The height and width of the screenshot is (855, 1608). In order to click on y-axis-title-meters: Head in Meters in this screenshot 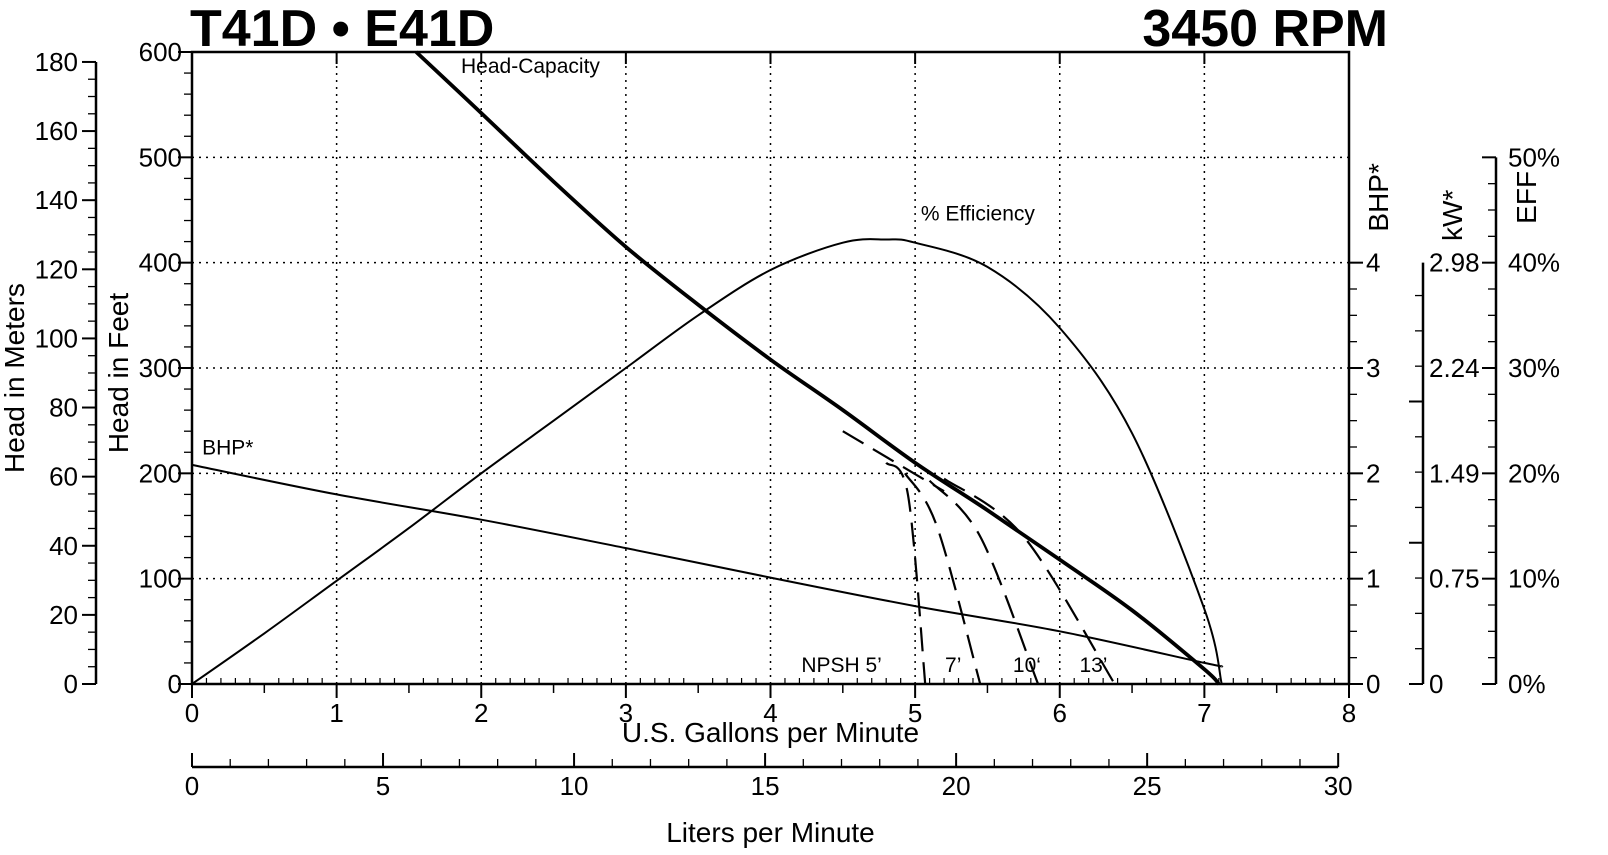, I will do `click(15, 378)`.